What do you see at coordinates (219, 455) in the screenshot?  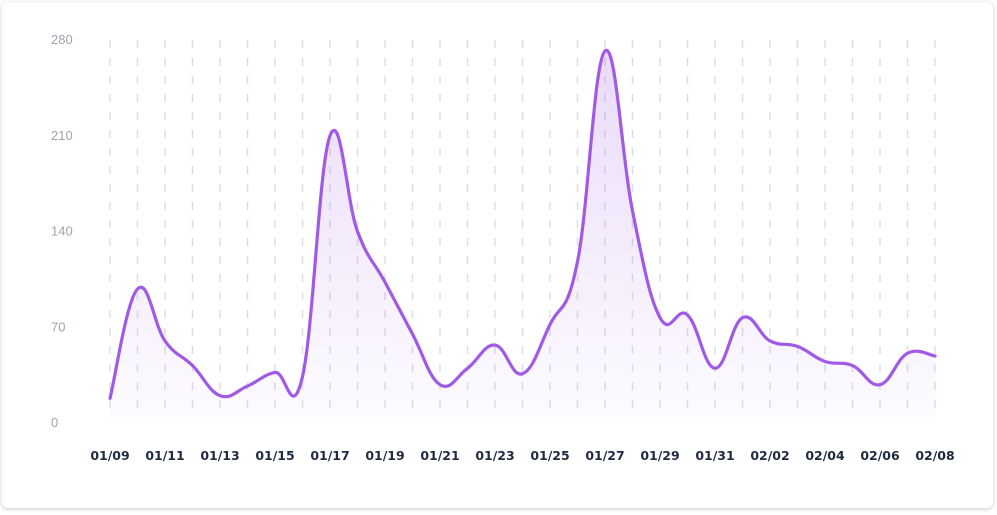 I see `x-tick-label: 01/13` at bounding box center [219, 455].